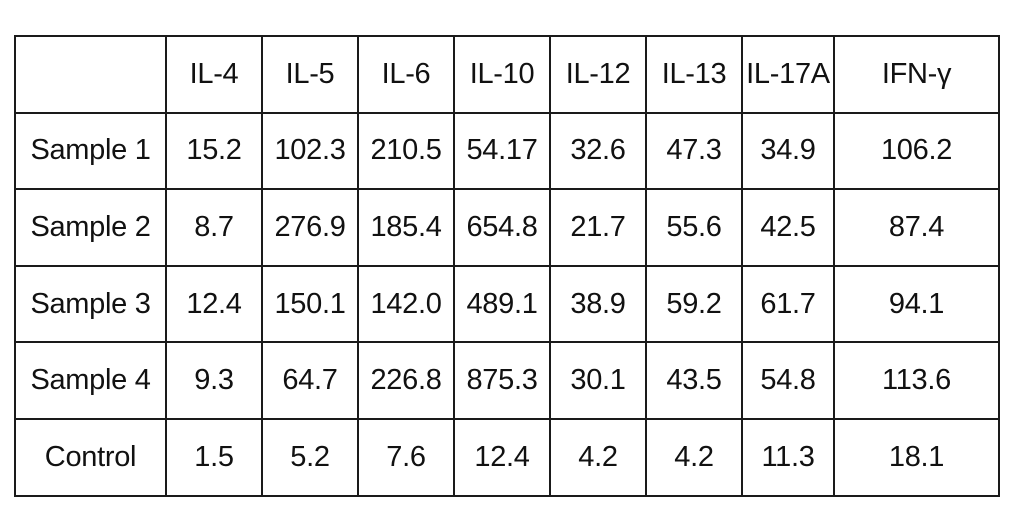  What do you see at coordinates (502, 380) in the screenshot?
I see `table-cell: 875.3` at bounding box center [502, 380].